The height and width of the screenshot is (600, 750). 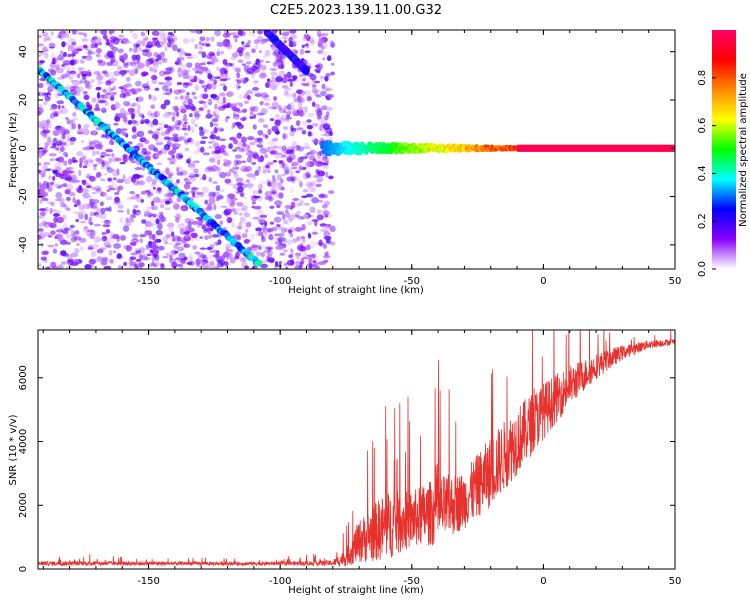 I want to click on colorbar-label: Normalized spectral amplitude, so click(x=743, y=150).